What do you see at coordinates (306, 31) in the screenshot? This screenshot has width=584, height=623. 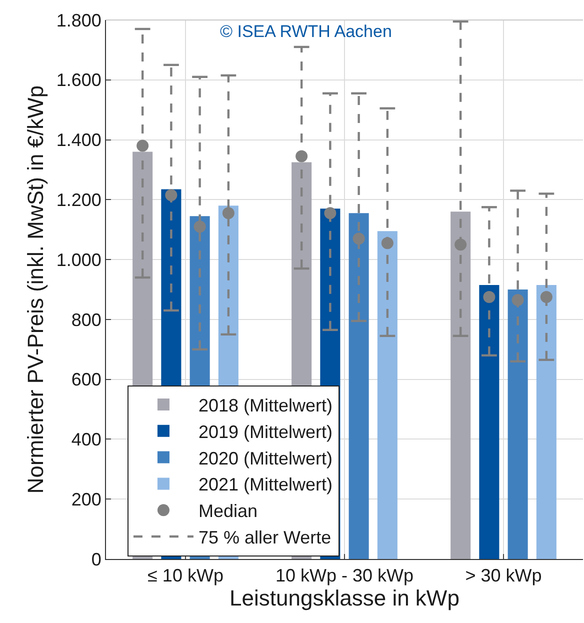 I see `annotation: © ISEA RWTH Aachen` at bounding box center [306, 31].